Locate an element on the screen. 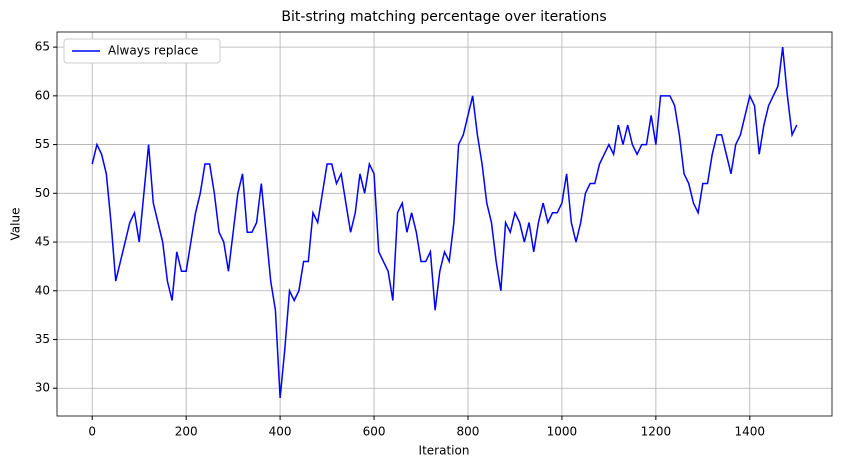  legend-box is located at coordinates (142, 51).